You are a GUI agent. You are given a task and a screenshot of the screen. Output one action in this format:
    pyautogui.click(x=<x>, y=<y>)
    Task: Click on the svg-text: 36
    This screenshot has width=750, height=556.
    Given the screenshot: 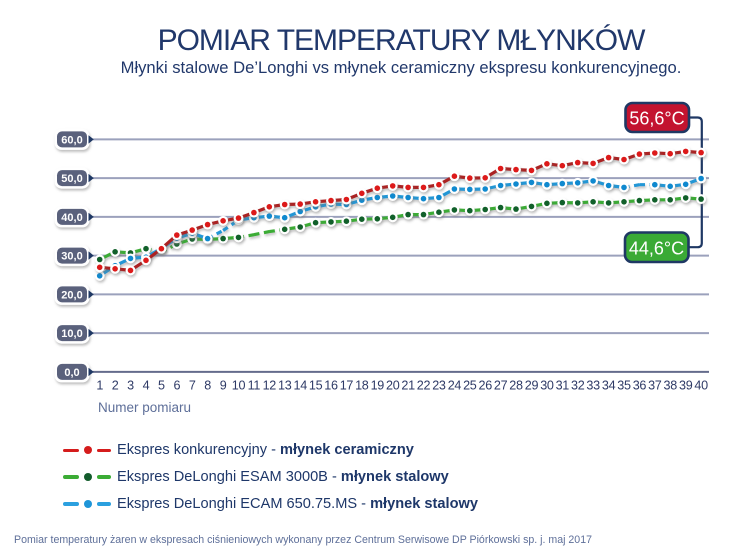 What is the action you would take?
    pyautogui.click(x=640, y=386)
    